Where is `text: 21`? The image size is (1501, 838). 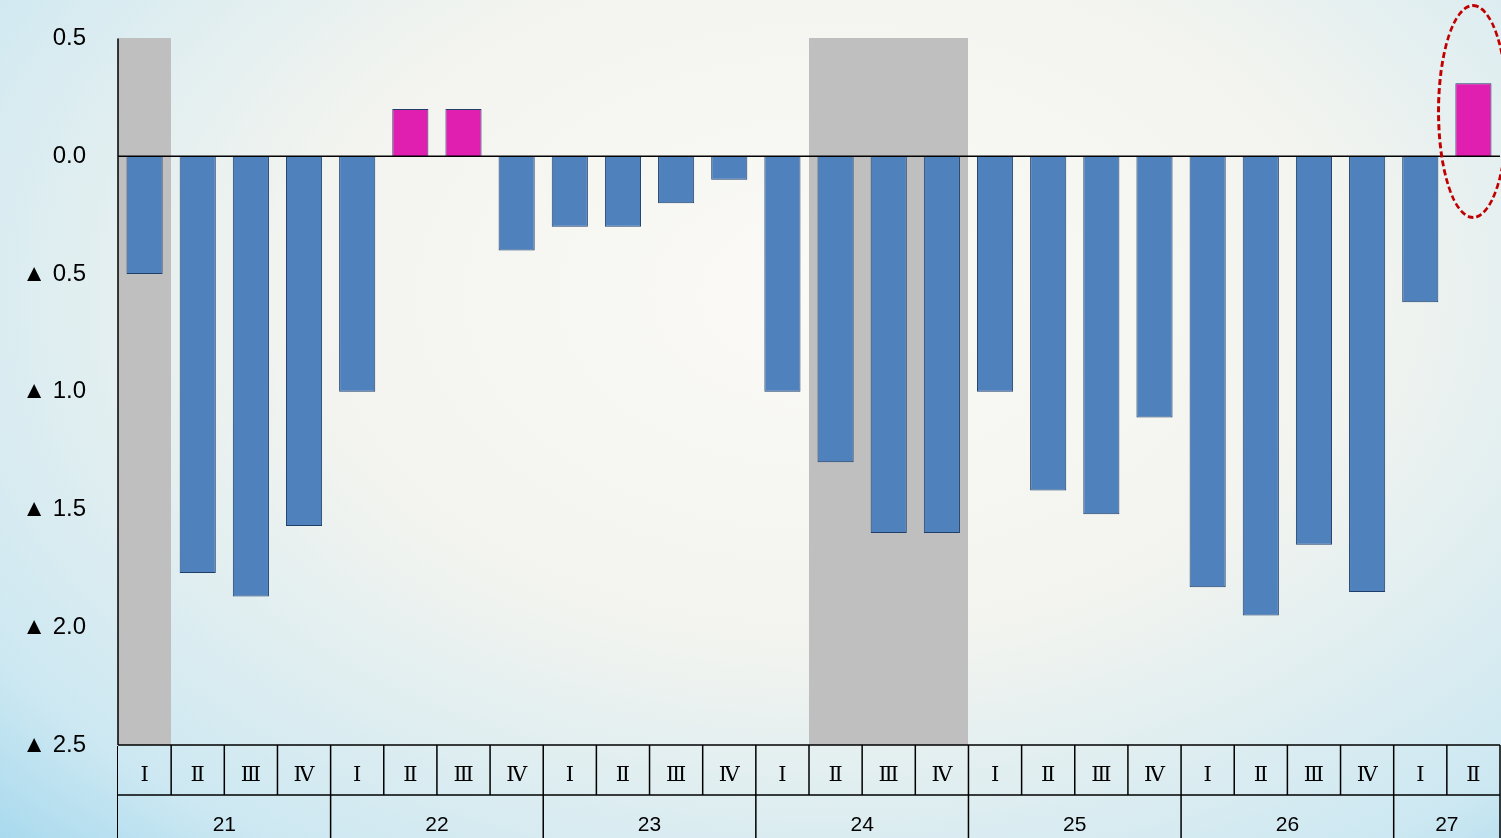
text: 21 is located at coordinates (224, 823).